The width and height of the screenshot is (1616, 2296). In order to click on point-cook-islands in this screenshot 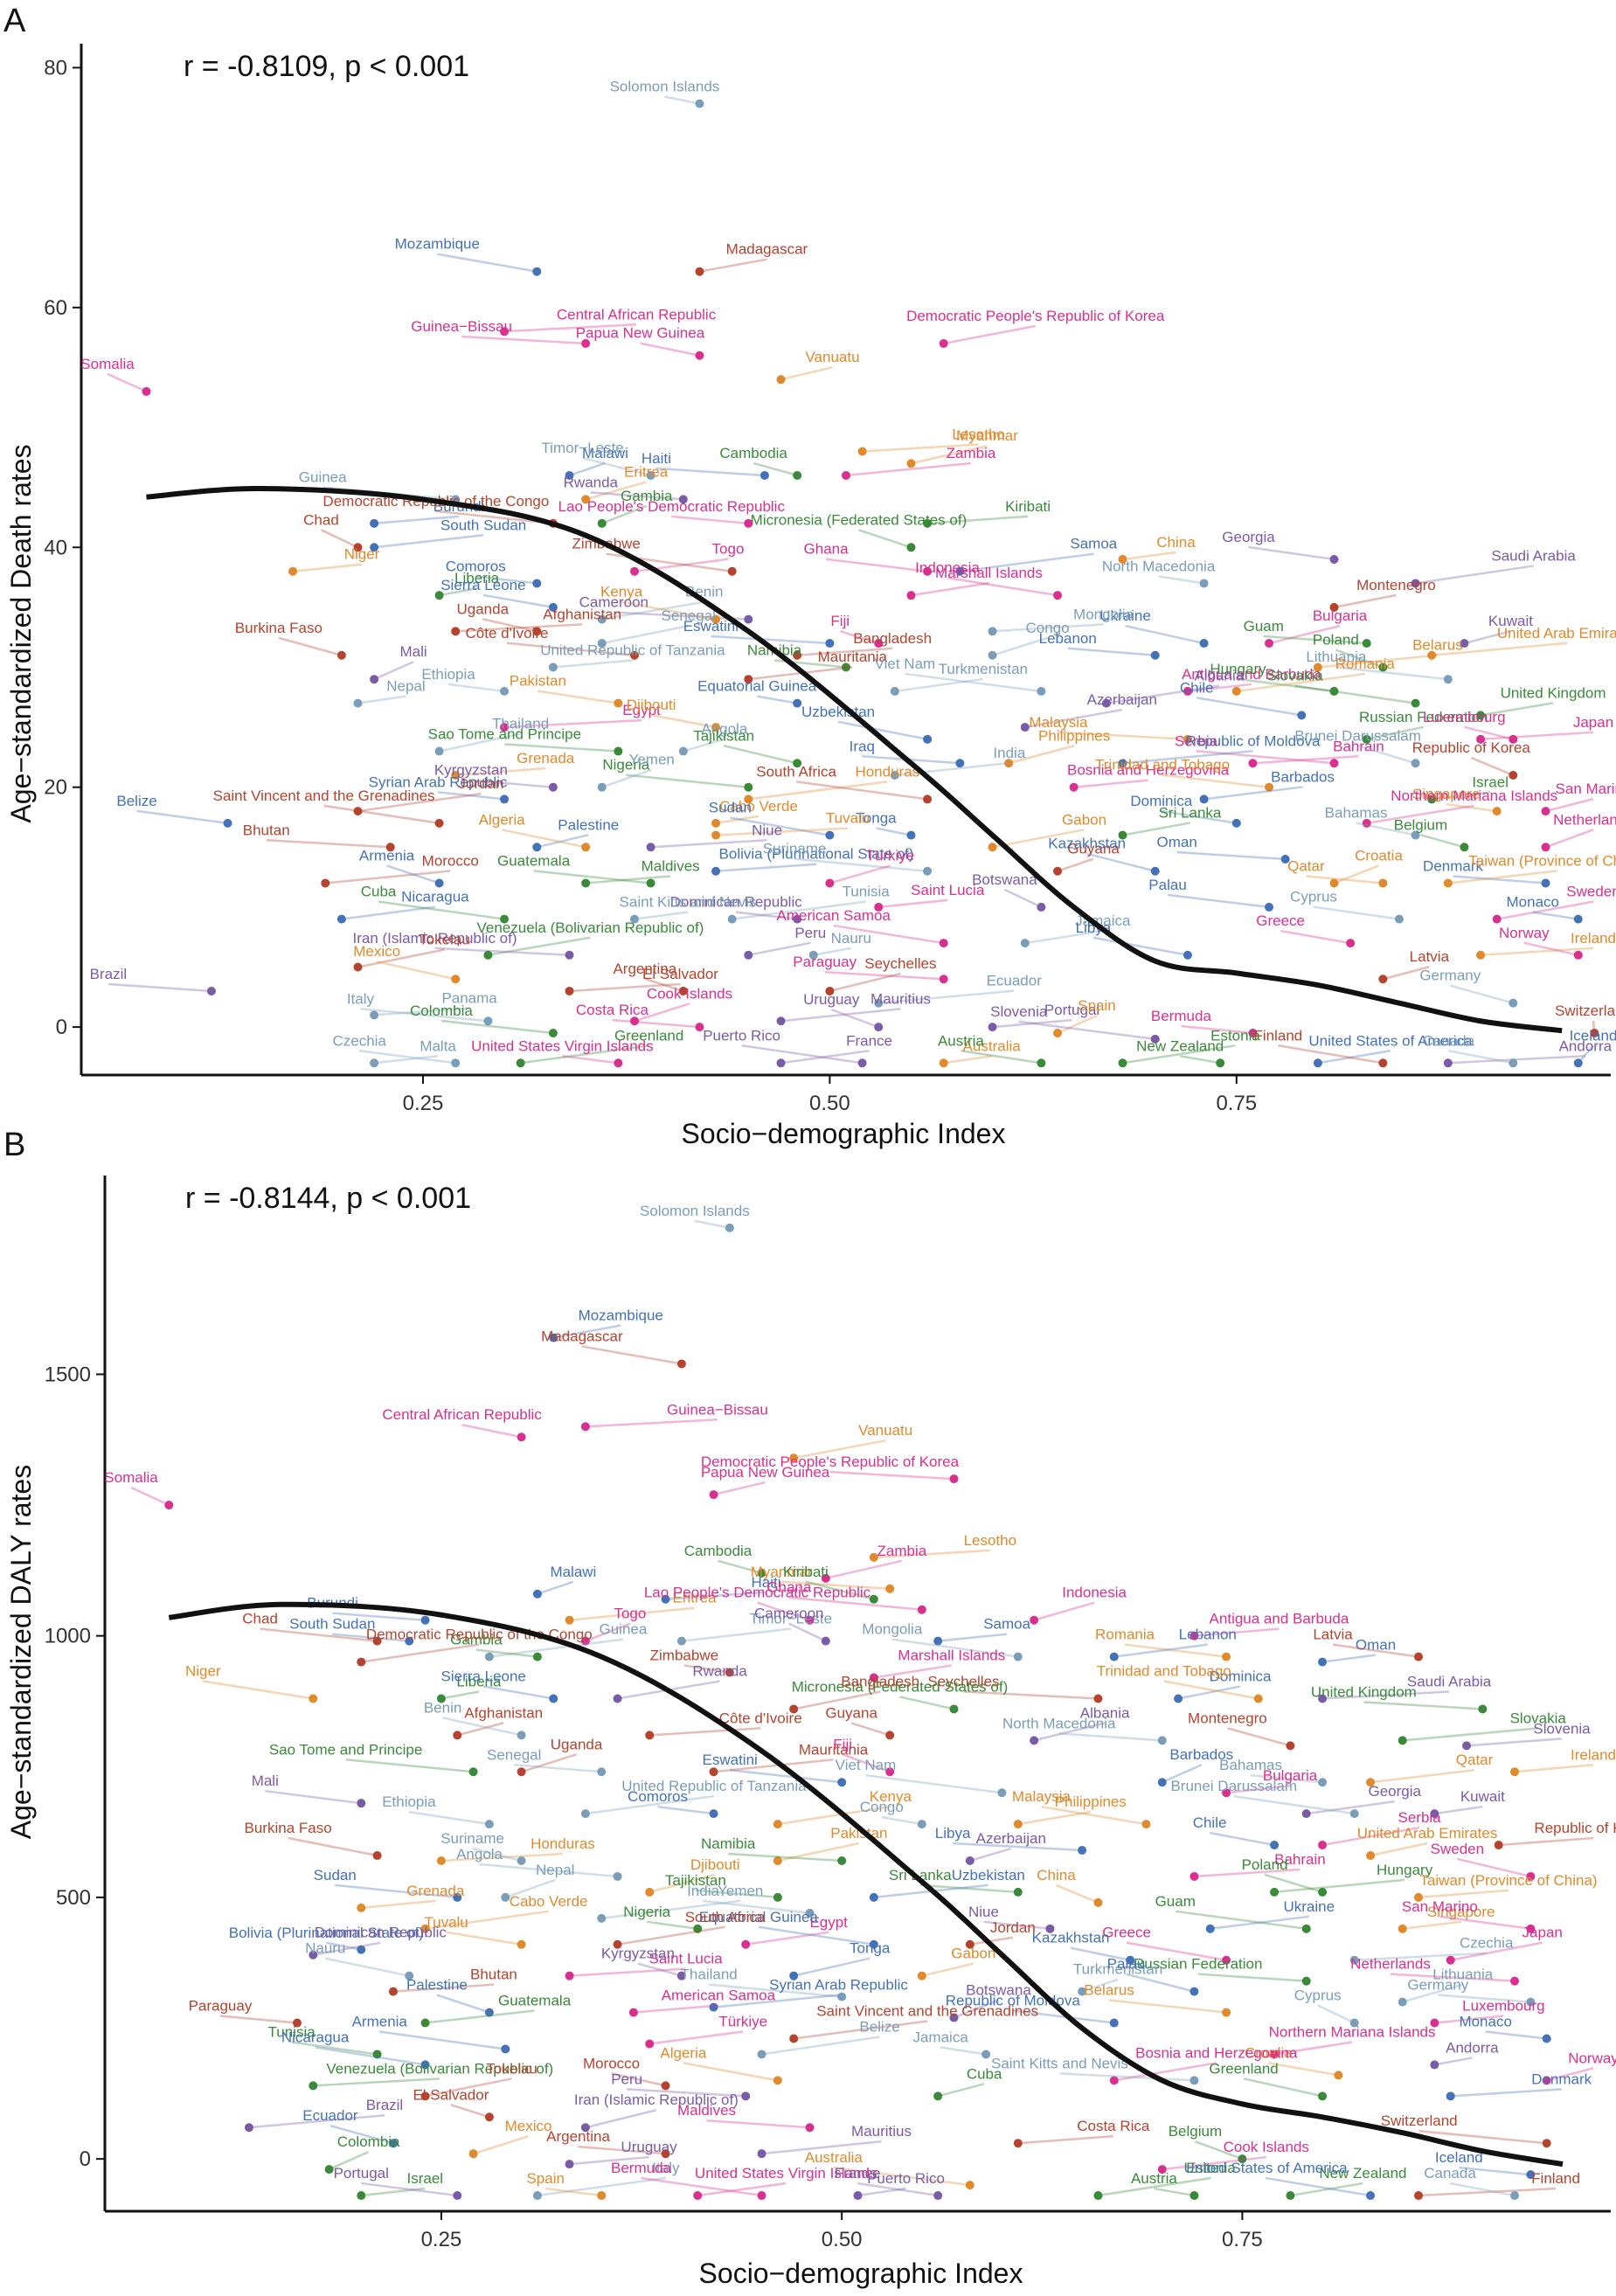, I will do `click(1162, 2170)`.